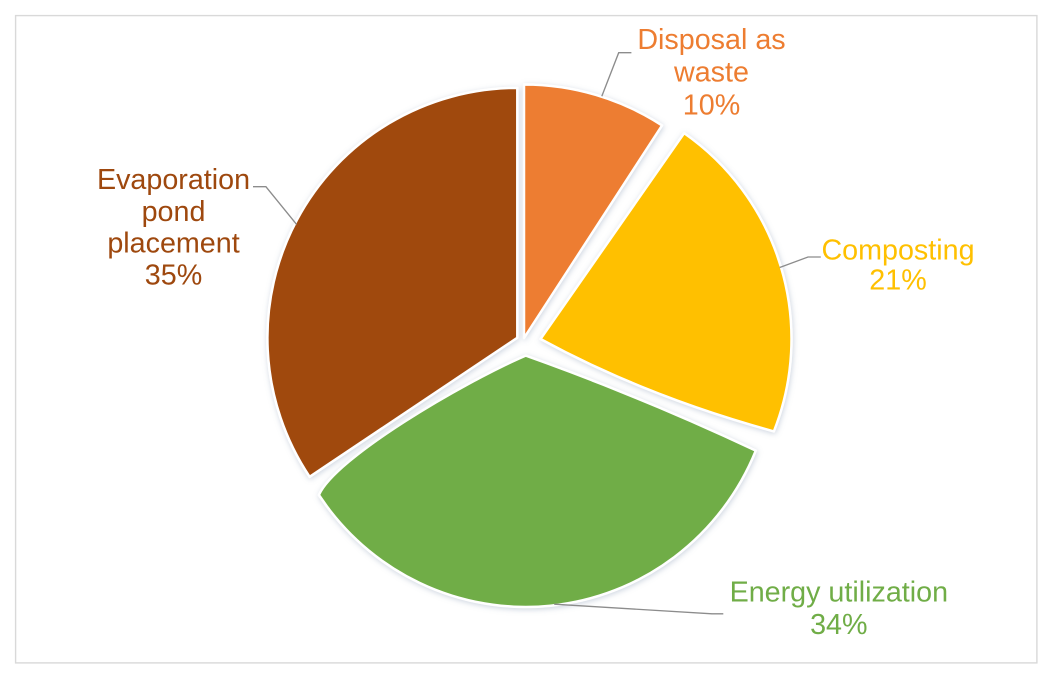 The width and height of the screenshot is (1053, 679). I want to click on svg-text: placement, so click(173, 244).